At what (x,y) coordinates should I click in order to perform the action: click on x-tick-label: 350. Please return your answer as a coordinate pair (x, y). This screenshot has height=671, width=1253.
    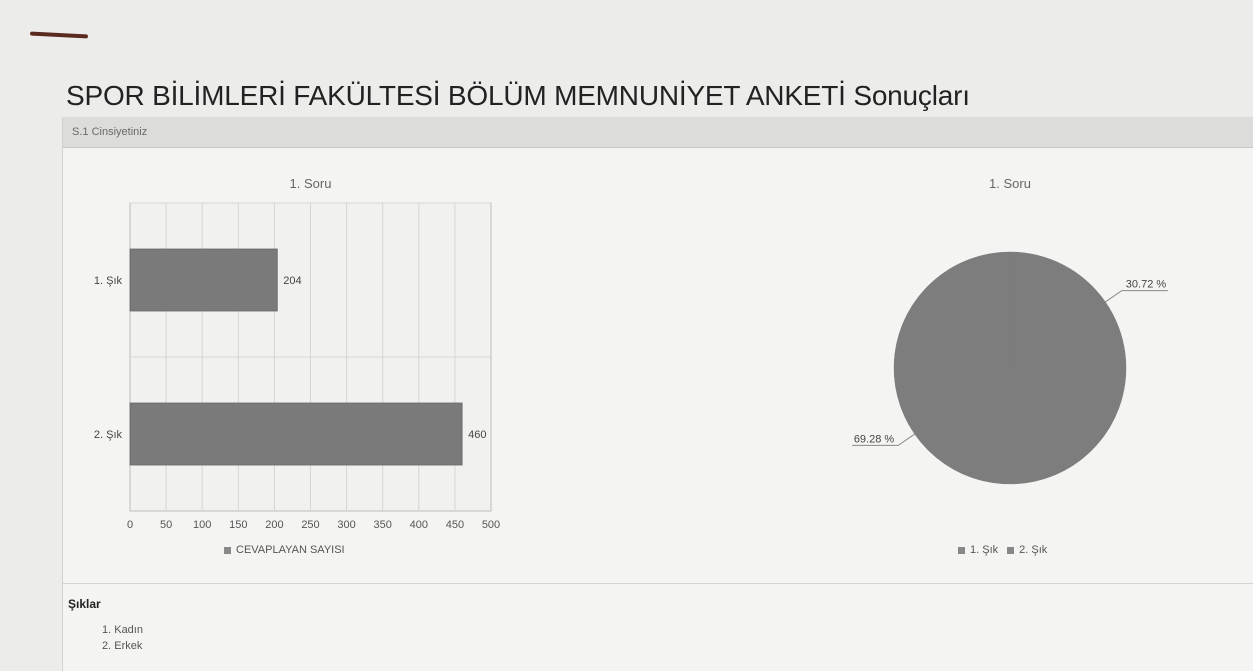
    Looking at the image, I should click on (383, 525).